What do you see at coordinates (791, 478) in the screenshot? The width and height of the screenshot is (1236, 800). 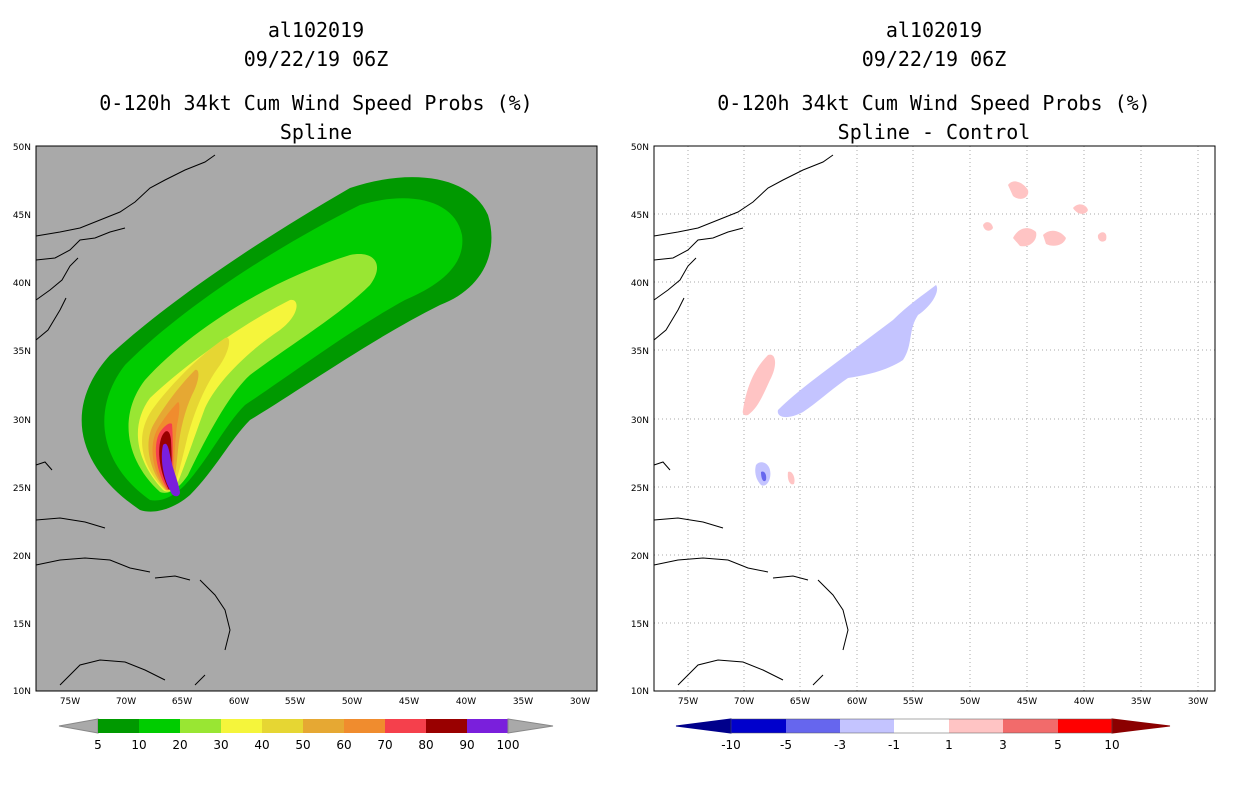 I see `positive-blob-small` at bounding box center [791, 478].